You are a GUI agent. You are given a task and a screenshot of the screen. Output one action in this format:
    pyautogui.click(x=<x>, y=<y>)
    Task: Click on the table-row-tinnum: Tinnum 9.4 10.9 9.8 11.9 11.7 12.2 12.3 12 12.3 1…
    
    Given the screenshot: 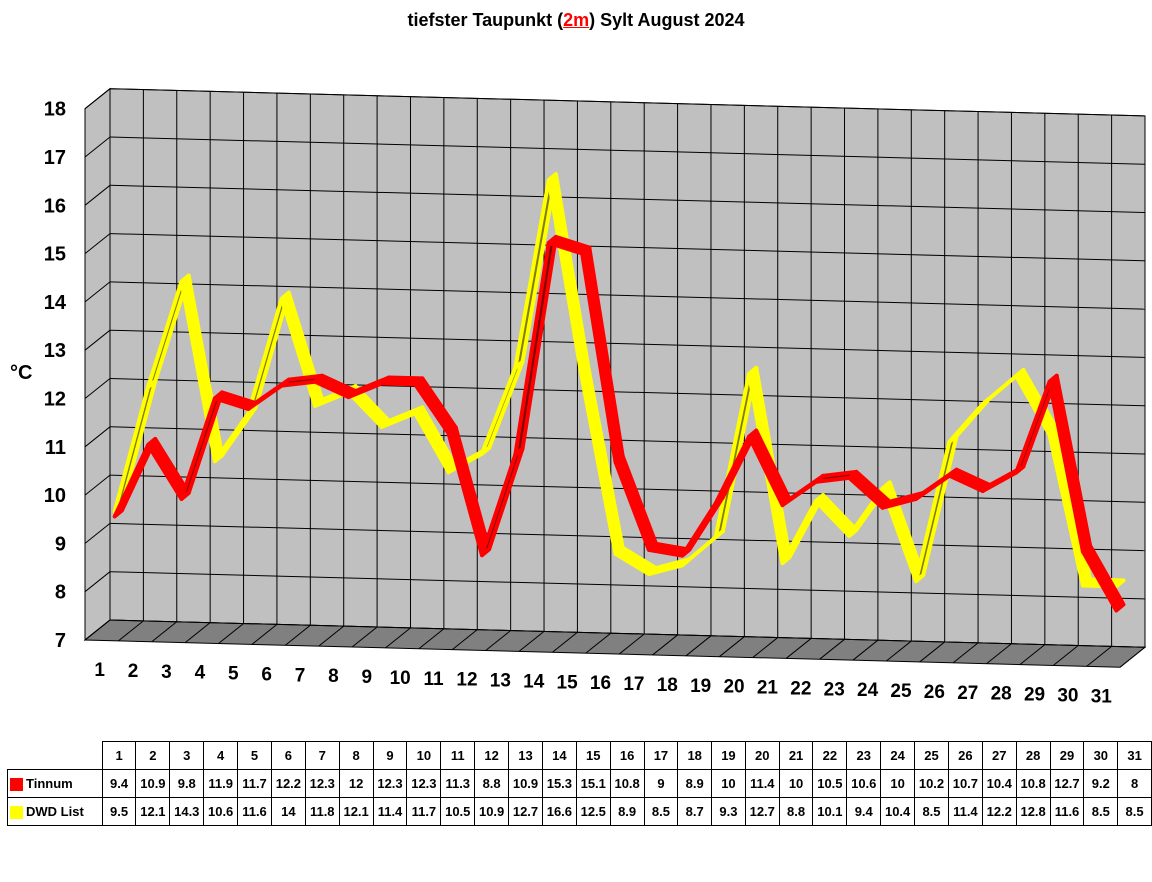 What is the action you would take?
    pyautogui.click(x=579, y=783)
    